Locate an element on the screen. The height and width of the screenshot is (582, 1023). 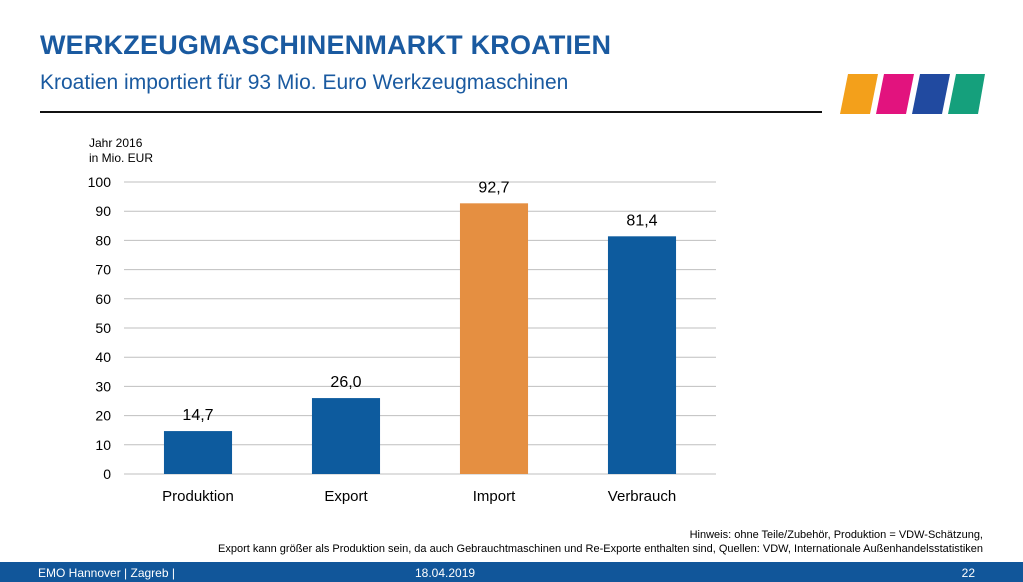
page-title: WERKZEUGMASCHINENMARKT KROATIEN is located at coordinates (326, 45).